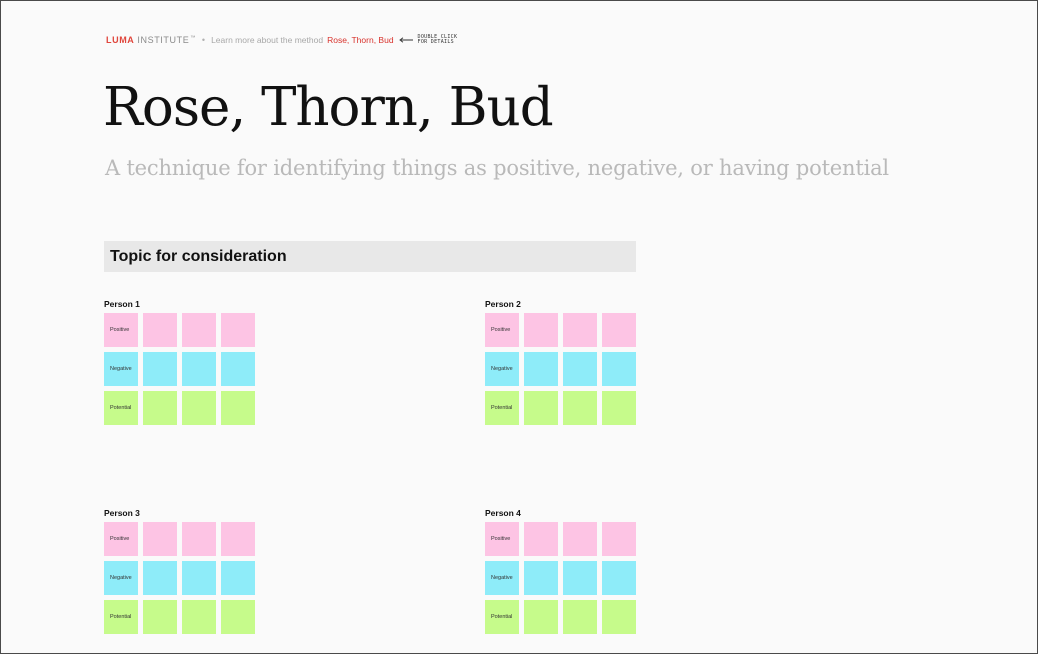 The height and width of the screenshot is (654, 1038). Describe the element at coordinates (360, 40) in the screenshot. I see `method-link: Rose, Thorn, Bud` at that location.